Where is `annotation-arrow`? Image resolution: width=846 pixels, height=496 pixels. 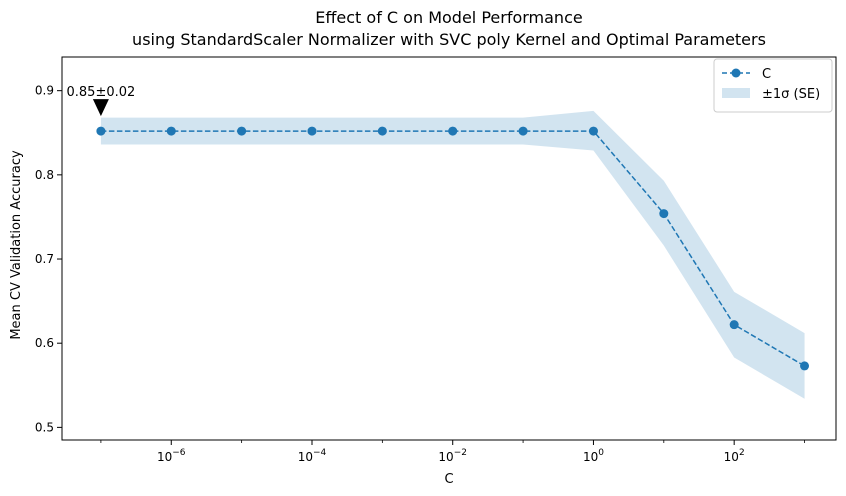
annotation-arrow is located at coordinates (100, 108).